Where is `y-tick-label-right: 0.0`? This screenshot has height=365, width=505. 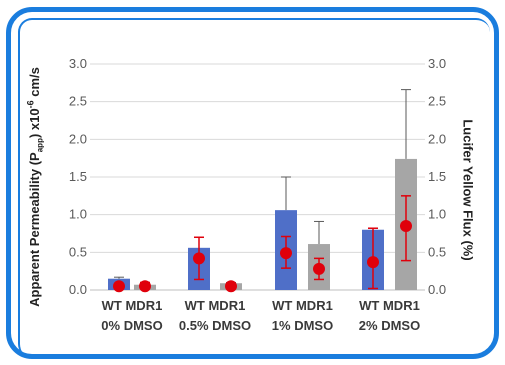
y-tick-label-right: 0.0 is located at coordinates (437, 289).